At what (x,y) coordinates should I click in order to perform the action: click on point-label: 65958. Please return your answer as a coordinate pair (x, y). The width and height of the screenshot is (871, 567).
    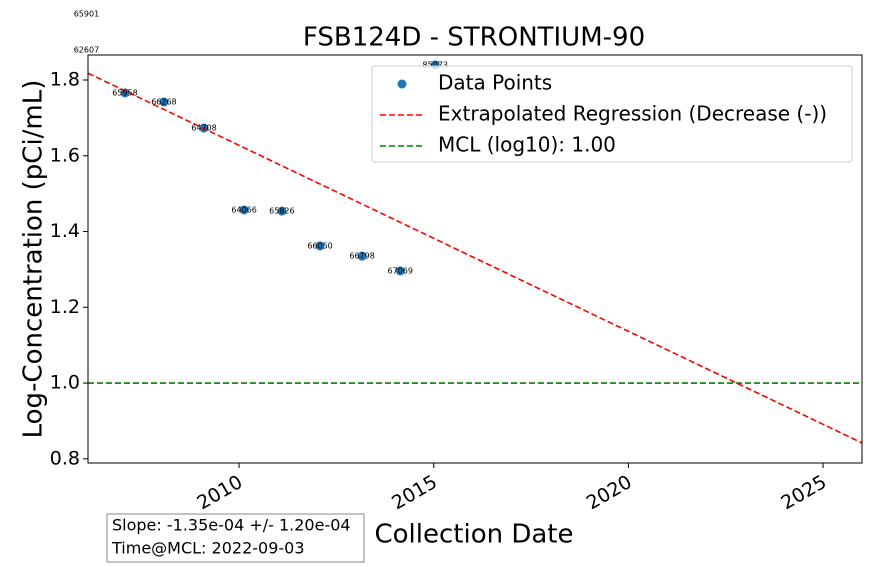
    Looking at the image, I should click on (124, 92).